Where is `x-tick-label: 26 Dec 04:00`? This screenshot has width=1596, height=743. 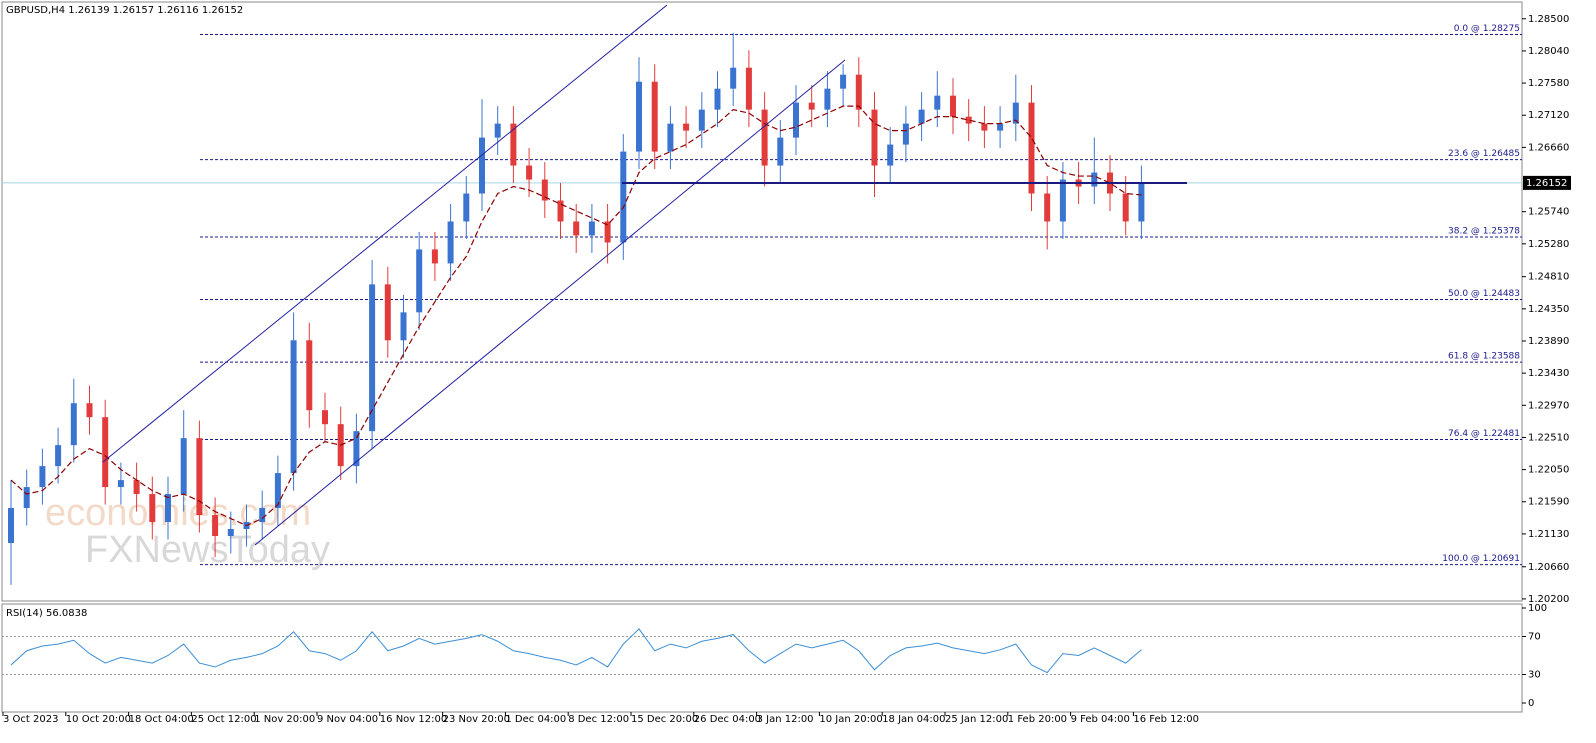 x-tick-label: 26 Dec 04:00 is located at coordinates (727, 719).